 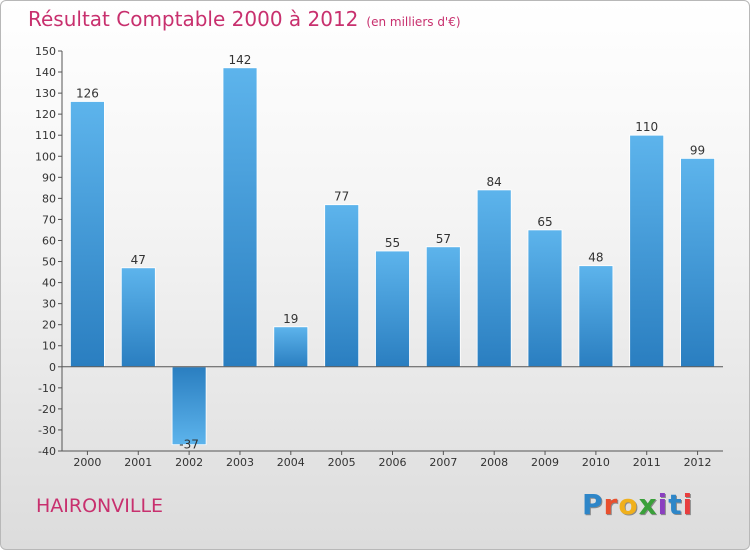 I want to click on value-label-2007: 57, so click(x=443, y=239).